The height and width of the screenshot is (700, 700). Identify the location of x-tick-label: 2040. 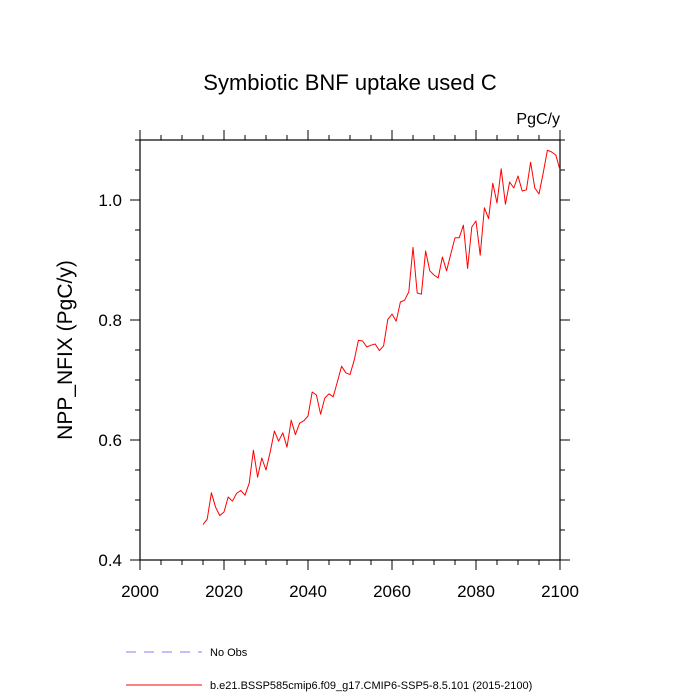
(308, 591).